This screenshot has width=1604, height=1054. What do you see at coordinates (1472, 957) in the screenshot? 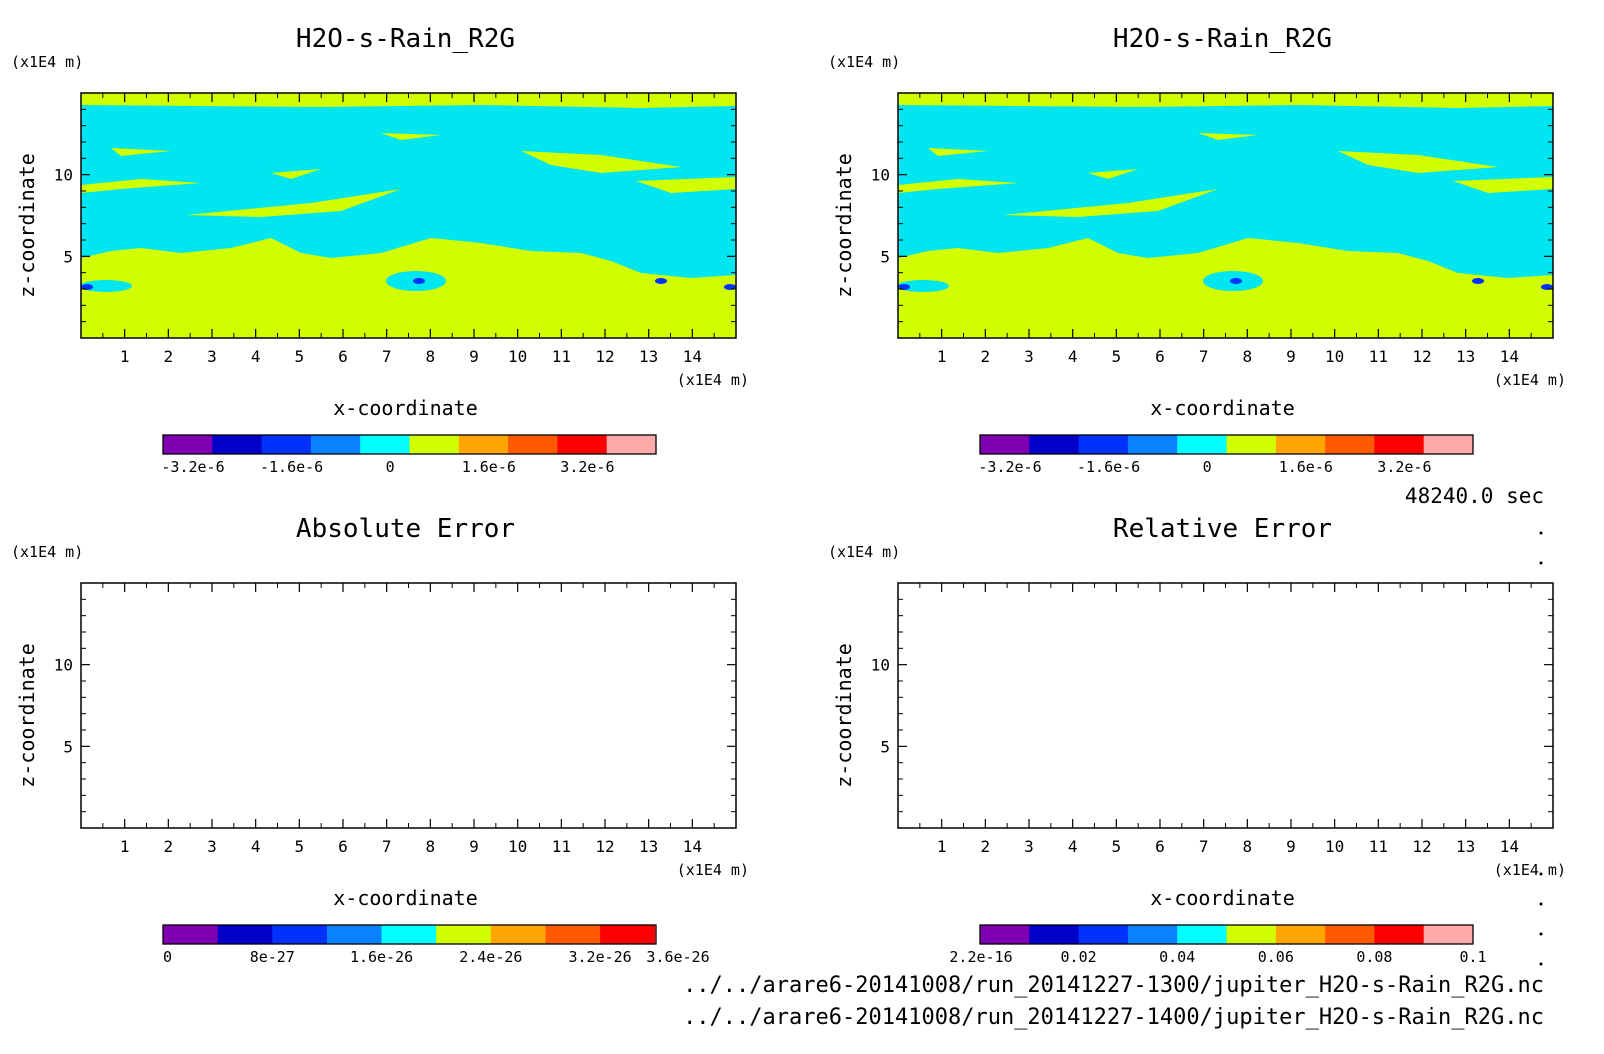
I see `colorbar-label: 0.1` at bounding box center [1472, 957].